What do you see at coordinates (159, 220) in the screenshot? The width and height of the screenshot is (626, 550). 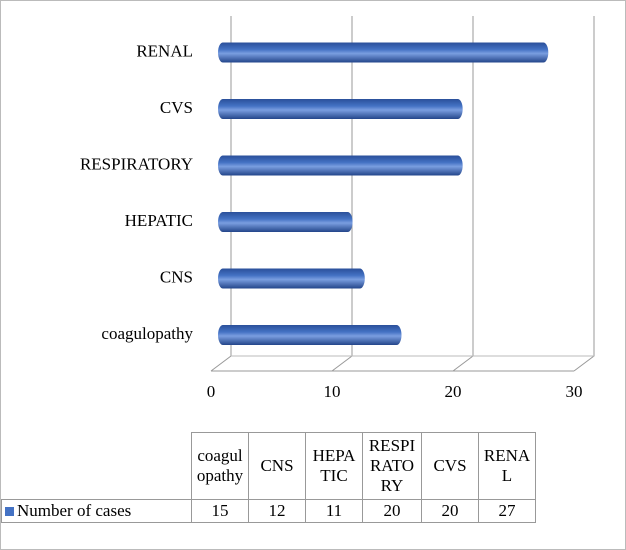 I see `y-tick-label: HEPATIC` at bounding box center [159, 220].